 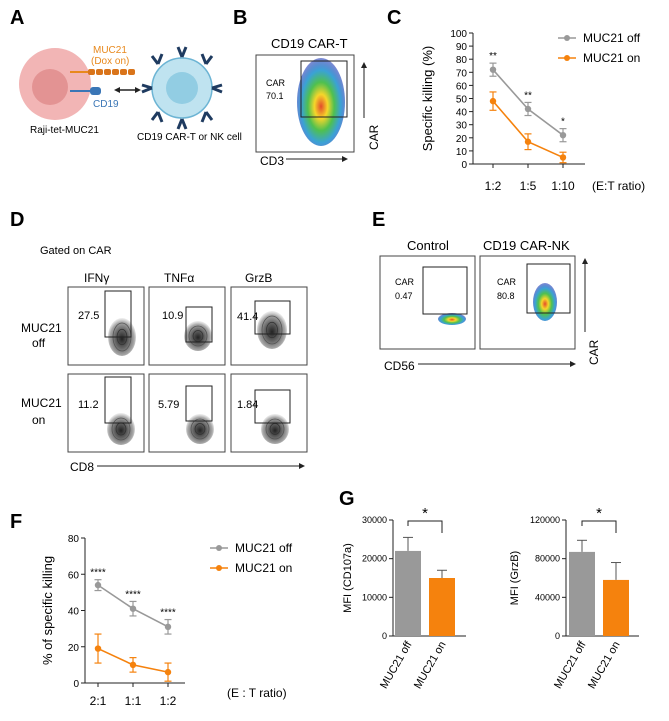 What do you see at coordinates (82, 467) in the screenshot?
I see `panel-d-x-axis-label: CD8` at bounding box center [82, 467].